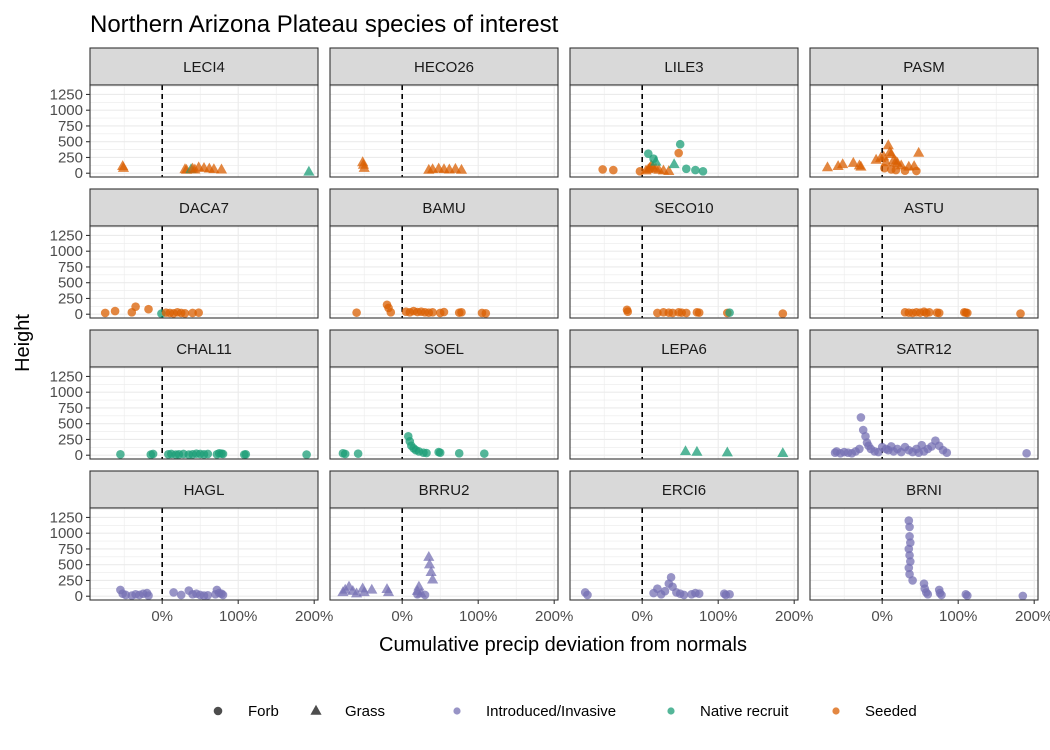 This screenshot has height=750, width=1050. Describe the element at coordinates (263, 711) in the screenshot. I see `legend-label: Forb` at that location.